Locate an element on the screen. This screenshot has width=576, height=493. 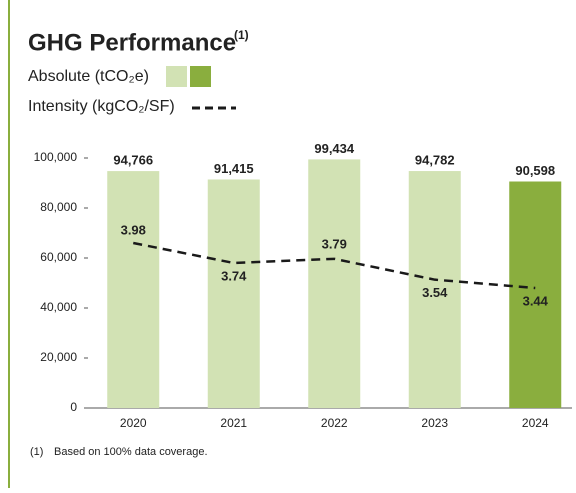
footnote: Based on 100% data coverage. is located at coordinates (131, 452).